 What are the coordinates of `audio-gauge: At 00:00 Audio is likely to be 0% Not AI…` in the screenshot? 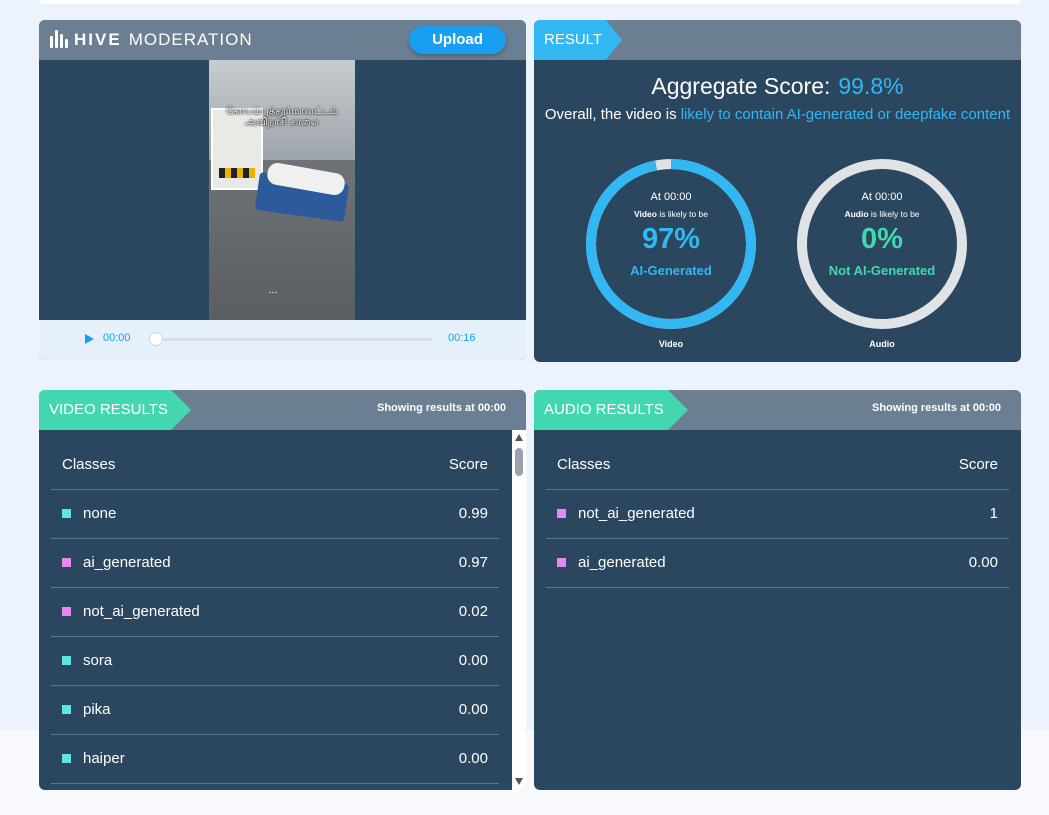 It's located at (882, 244).